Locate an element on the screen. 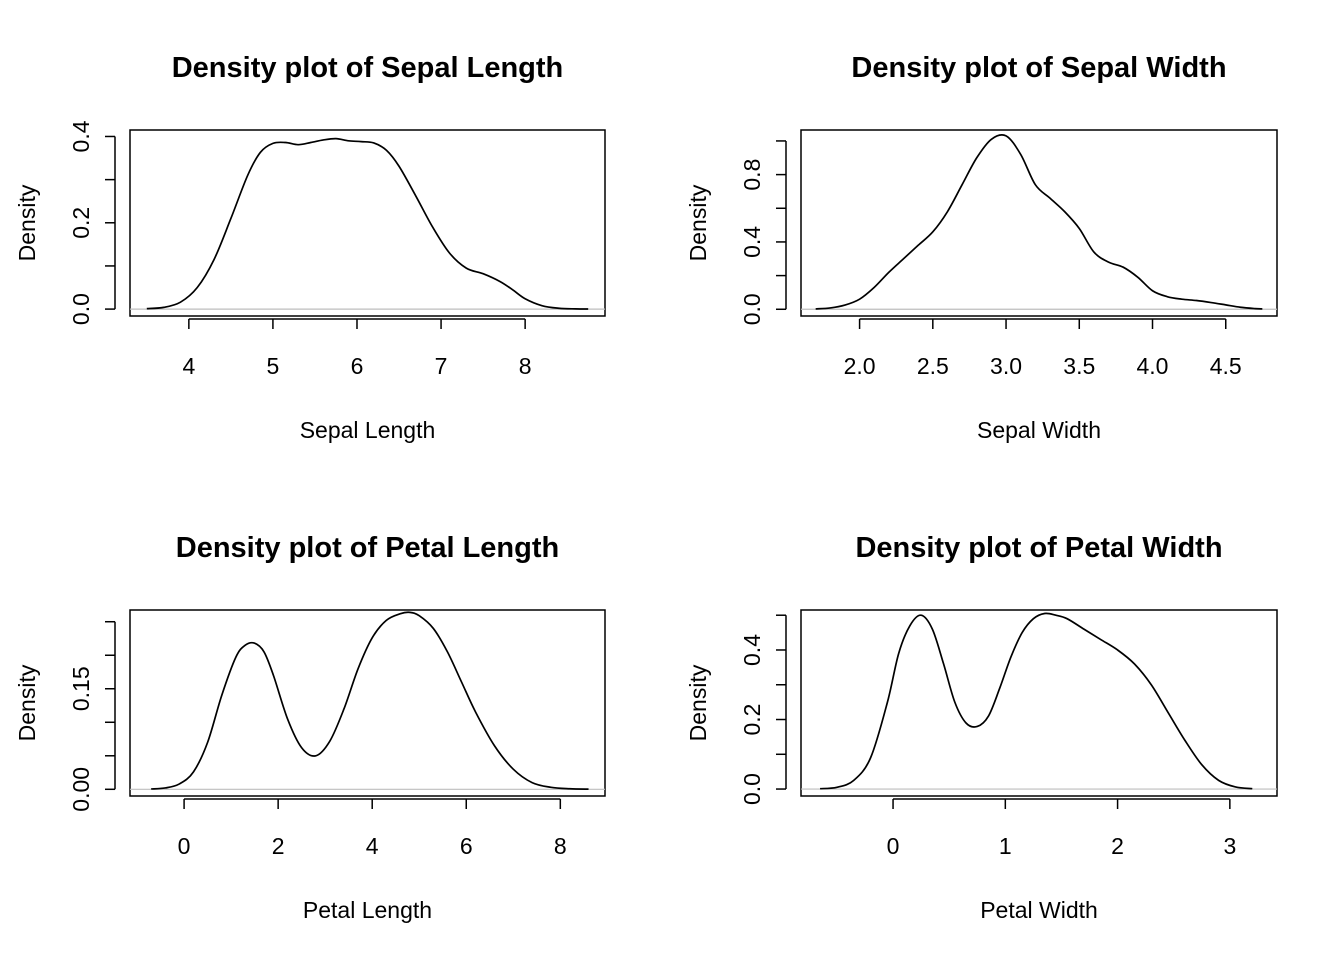 This screenshot has width=1344, height=960. plot-title: Density plot of Petal Length is located at coordinates (367, 548).